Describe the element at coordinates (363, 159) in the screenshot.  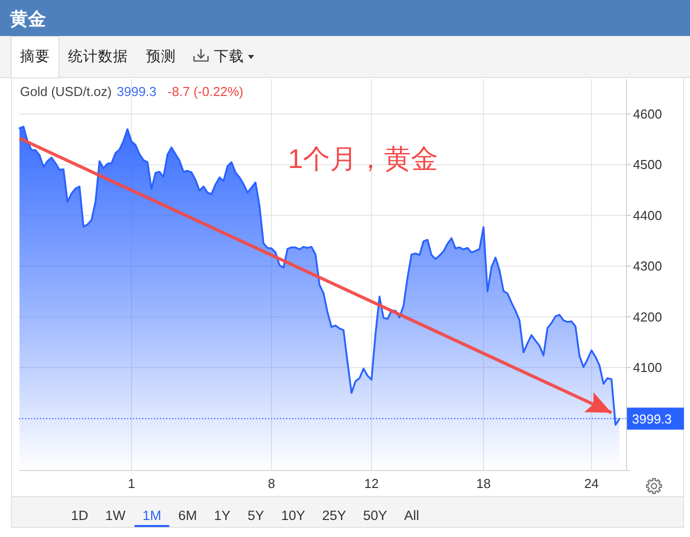
I see `annotation: 1个月，黄金` at that location.